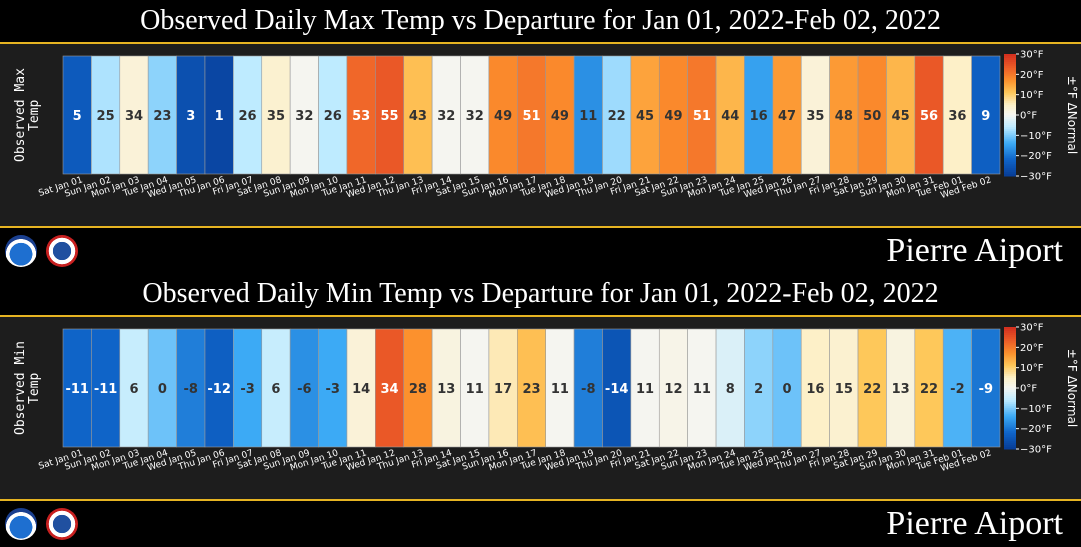 This screenshot has width=1081, height=547. Describe the element at coordinates (531, 116) in the screenshot. I see `cell-value-label: 51` at that location.